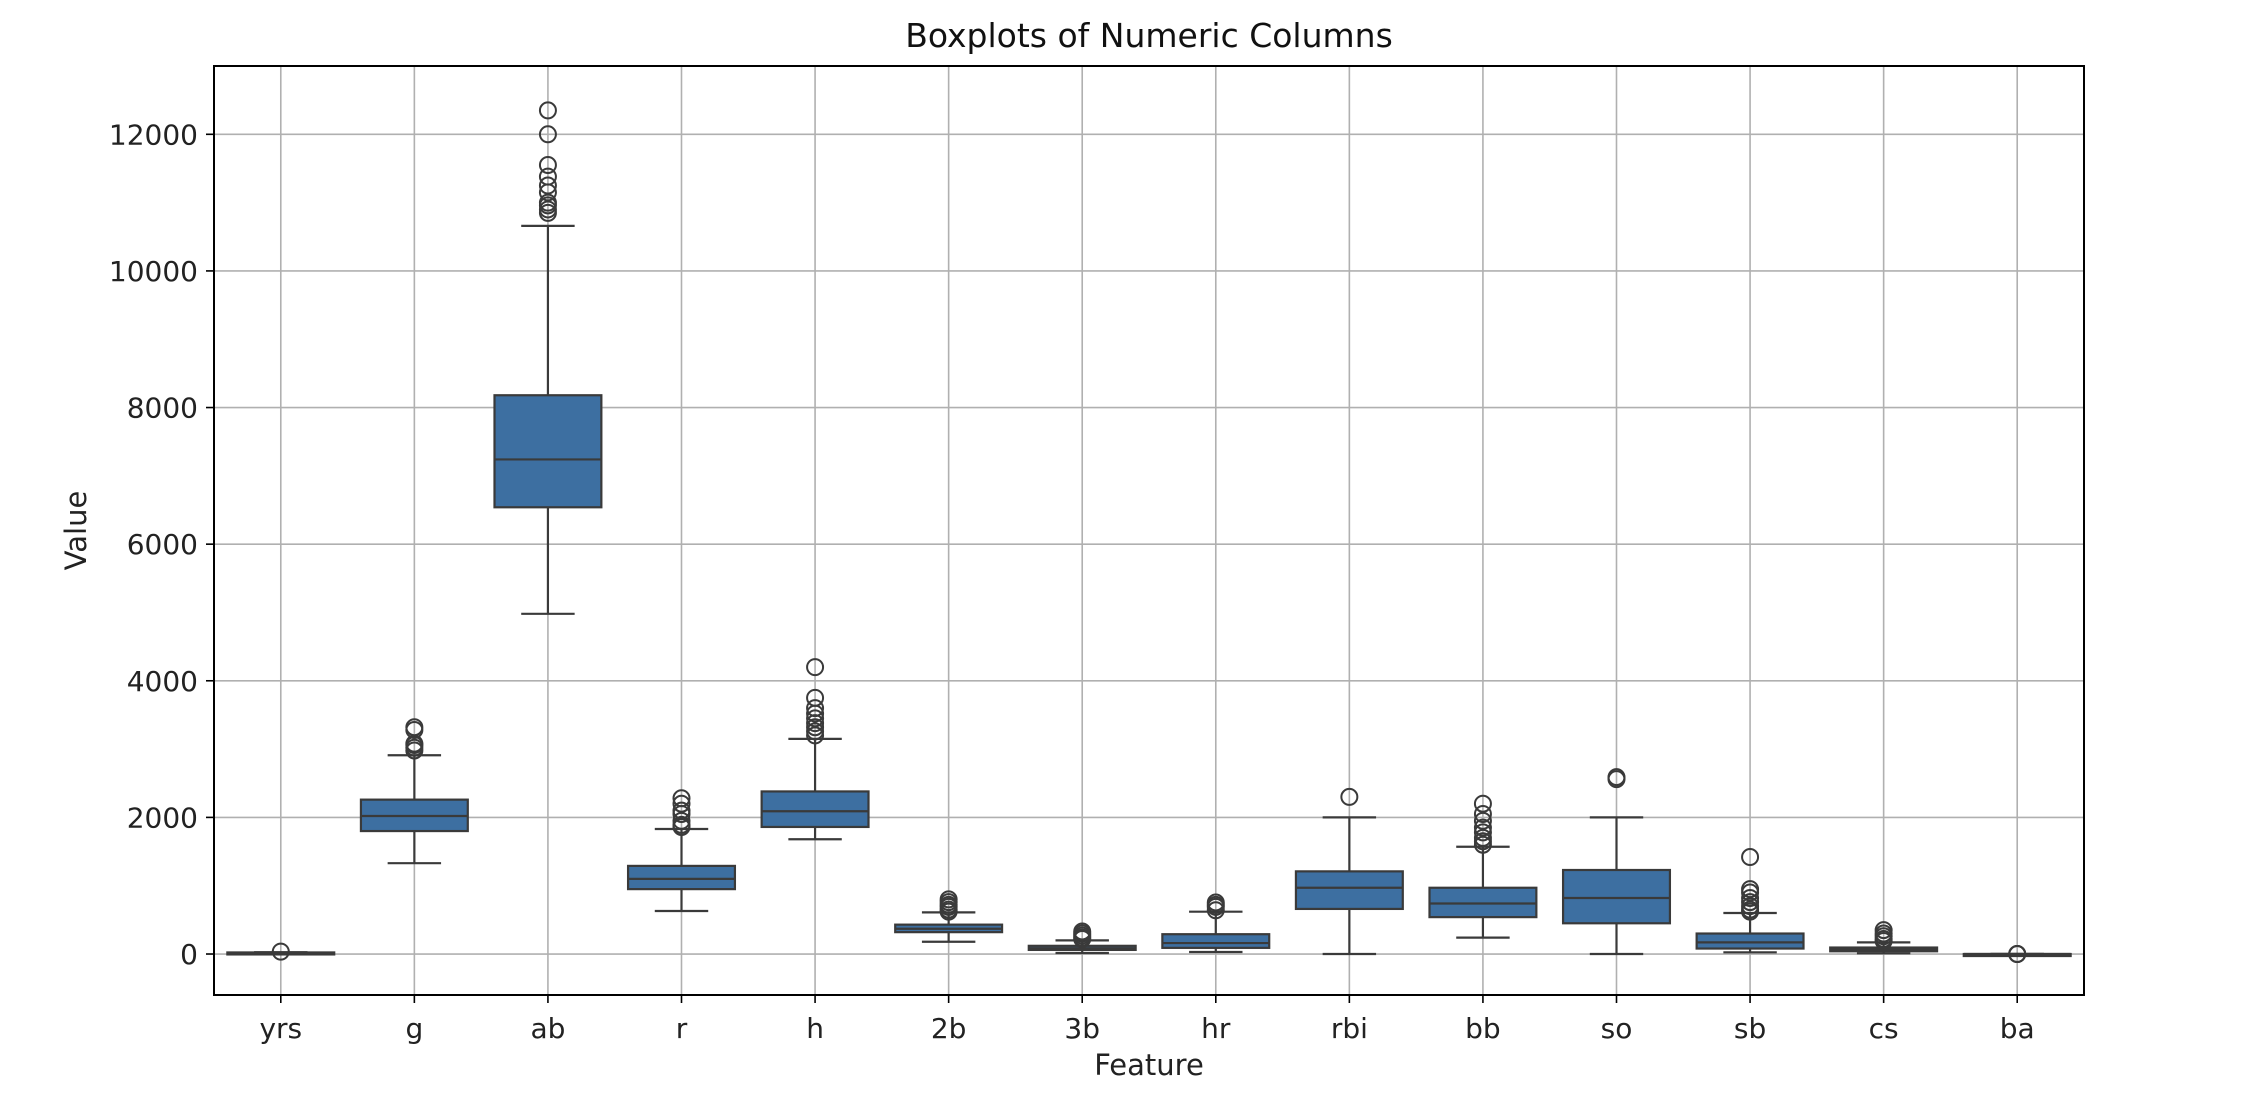 This screenshot has height=1096, width=2248. I want to click on x-tick-label: yrs, so click(280, 1028).